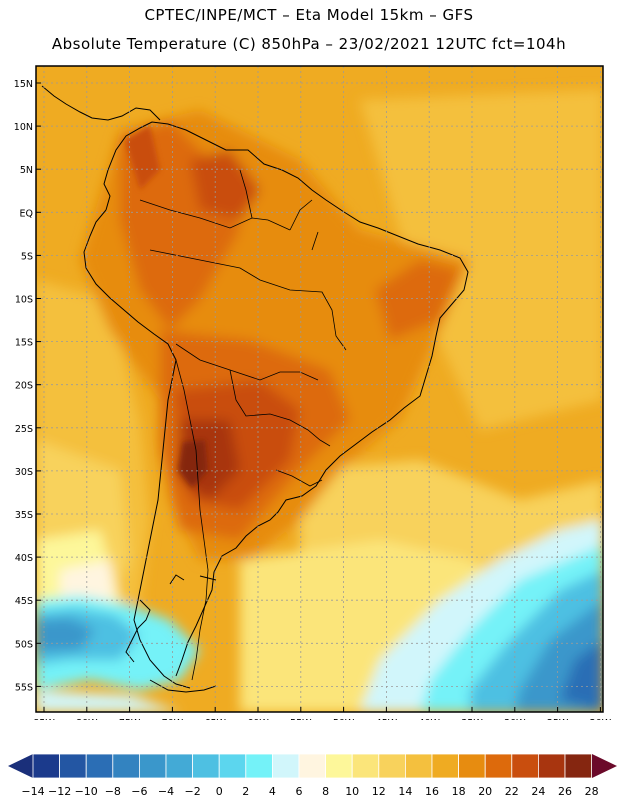 The height and width of the screenshot is (800, 618). Describe the element at coordinates (379, 791) in the screenshot. I see `colorbar-label: 12` at that location.